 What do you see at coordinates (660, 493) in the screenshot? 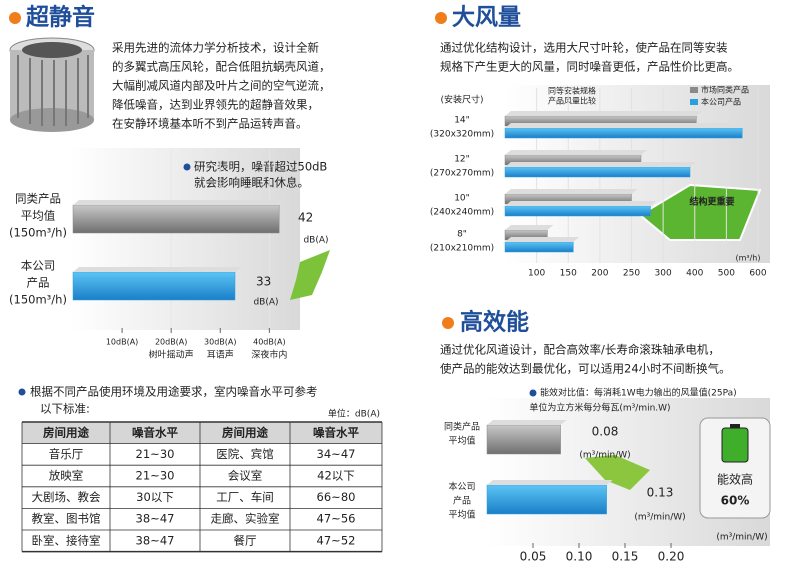
I see `value-label: 0.13` at bounding box center [660, 493].